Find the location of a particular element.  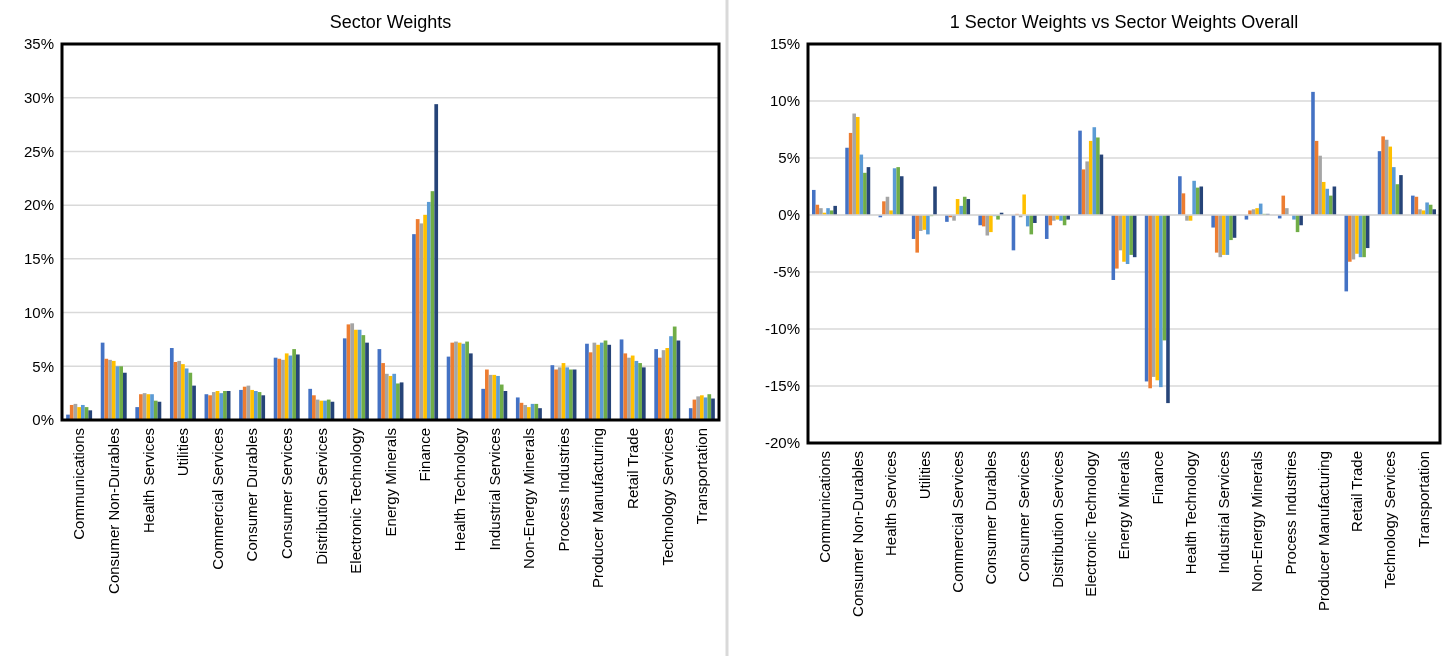

y-tick-label: -5% is located at coordinates (786, 272).